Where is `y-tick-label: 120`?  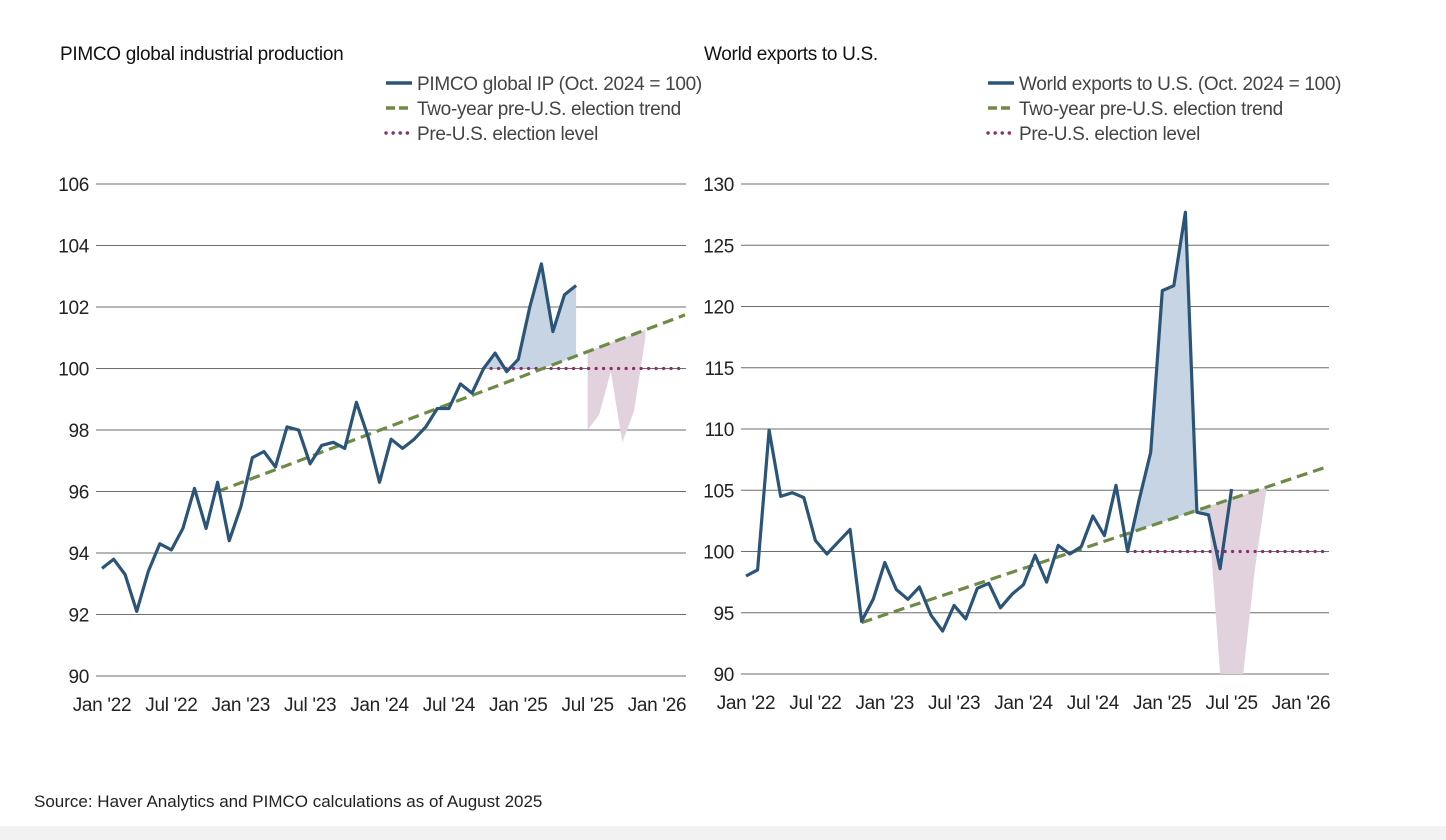 y-tick-label: 120 is located at coordinates (718, 308).